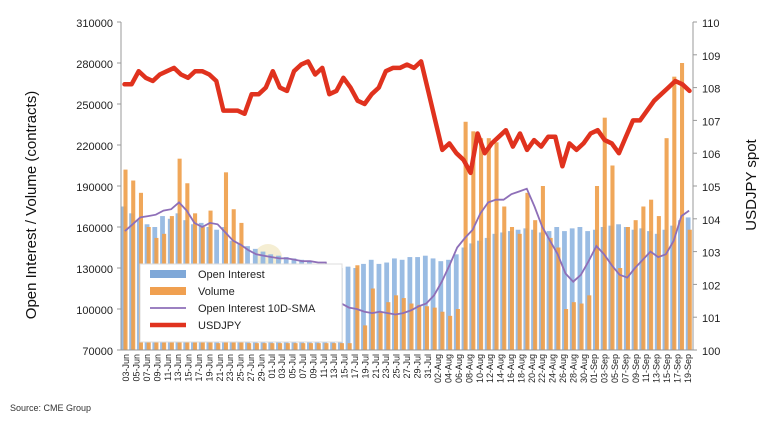 The width and height of the screenshot is (774, 424). Describe the element at coordinates (282, 366) in the screenshot. I see `x-tick-label: 03-Jul` at that location.